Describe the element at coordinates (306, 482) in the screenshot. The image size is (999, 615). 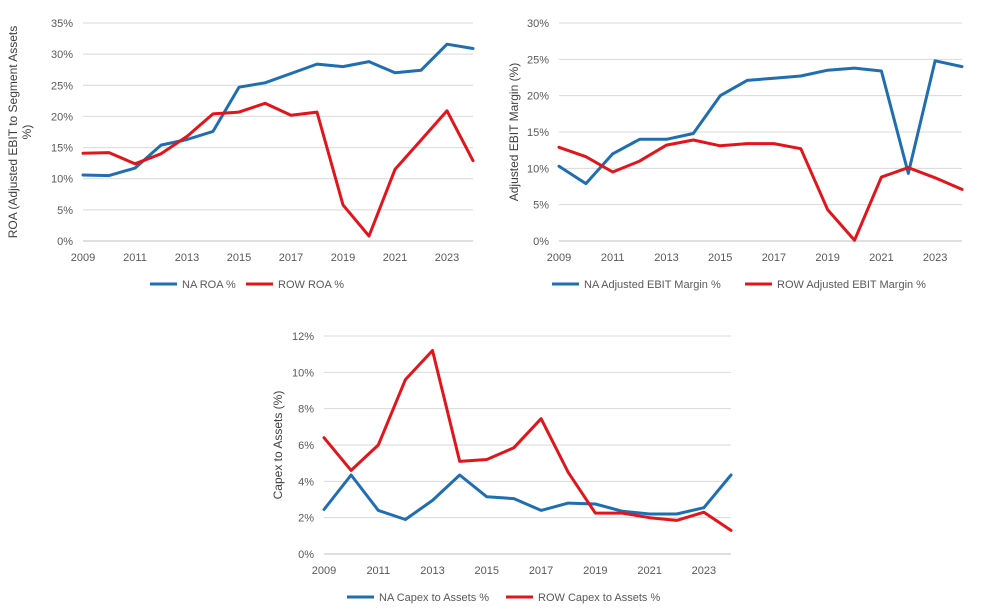
I see `y-tick-label: 4%` at that location.